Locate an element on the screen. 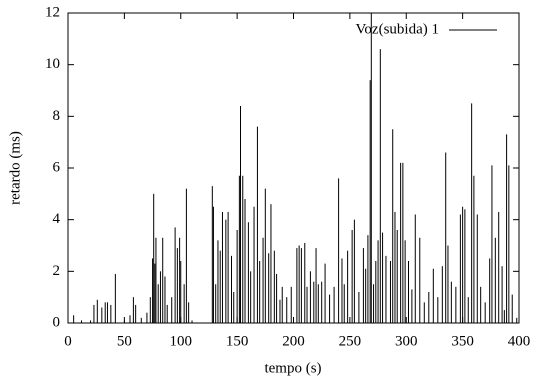 This screenshot has width=539, height=383. x-axis-label: tempo (s) is located at coordinates (292, 368).